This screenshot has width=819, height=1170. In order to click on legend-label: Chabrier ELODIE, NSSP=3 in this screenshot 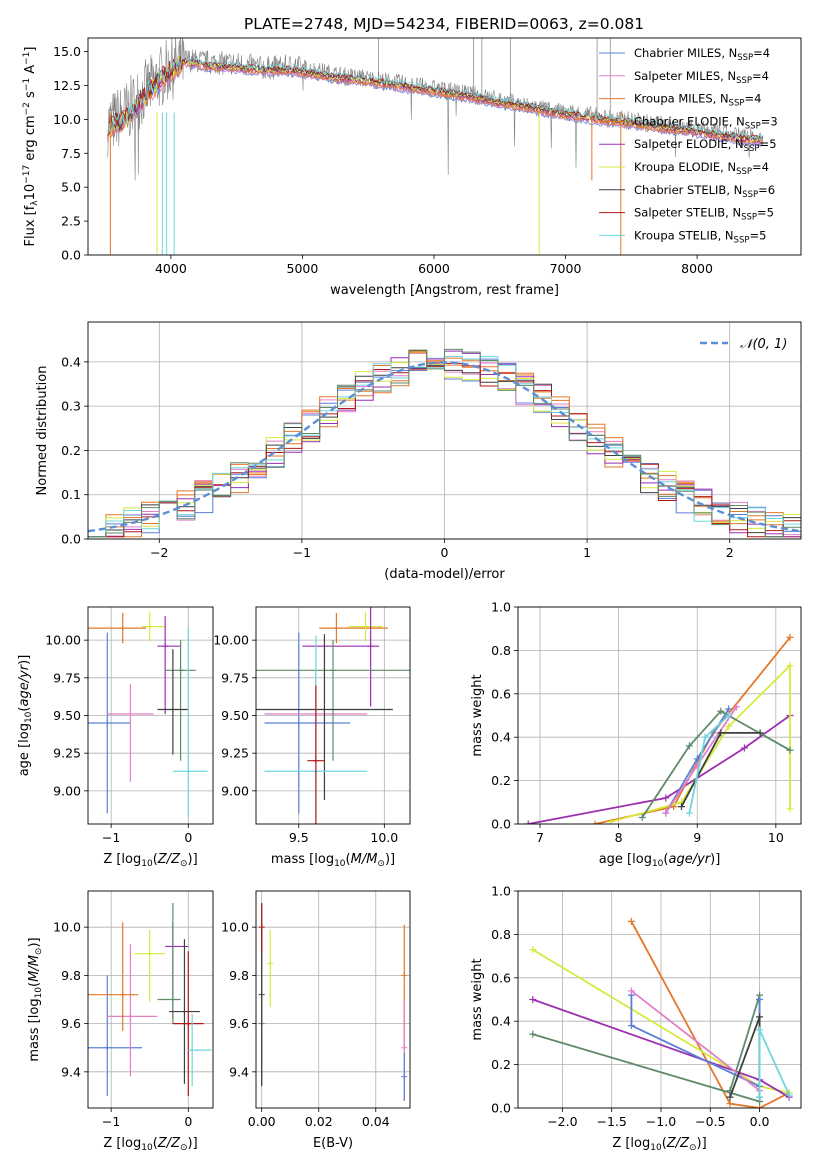, I will do `click(706, 122)`.